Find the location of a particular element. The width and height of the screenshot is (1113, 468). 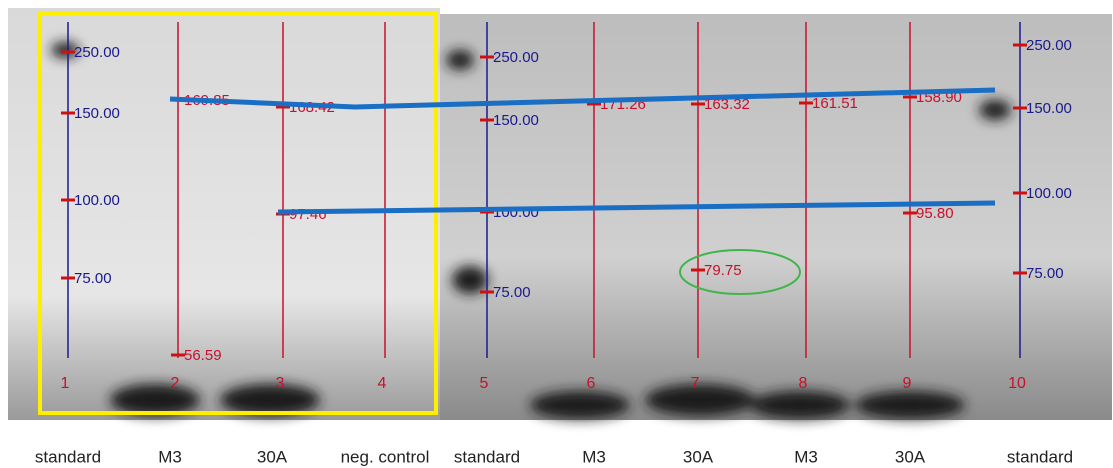

band-label: 161.51 is located at coordinates (835, 103).